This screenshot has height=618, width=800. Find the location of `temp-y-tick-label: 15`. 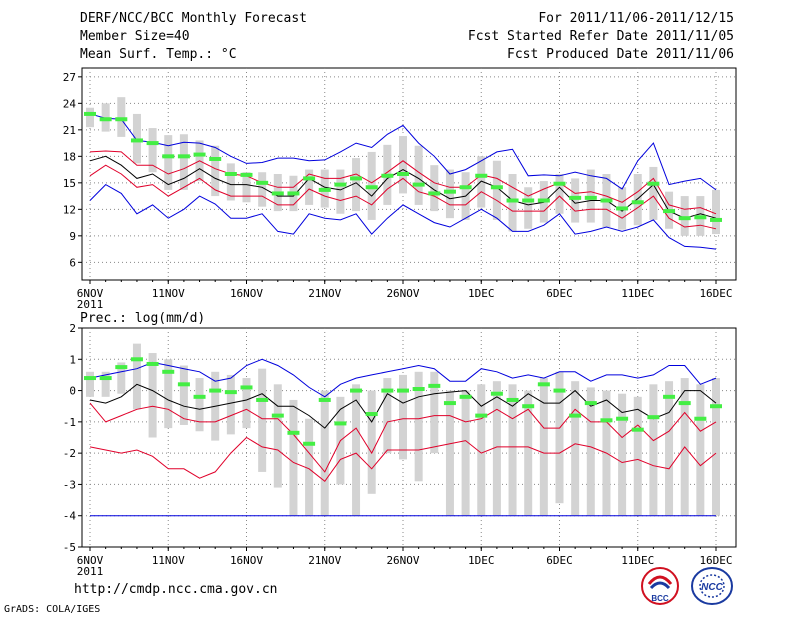

temp-y-tick-label: 15 is located at coordinates (69, 183).